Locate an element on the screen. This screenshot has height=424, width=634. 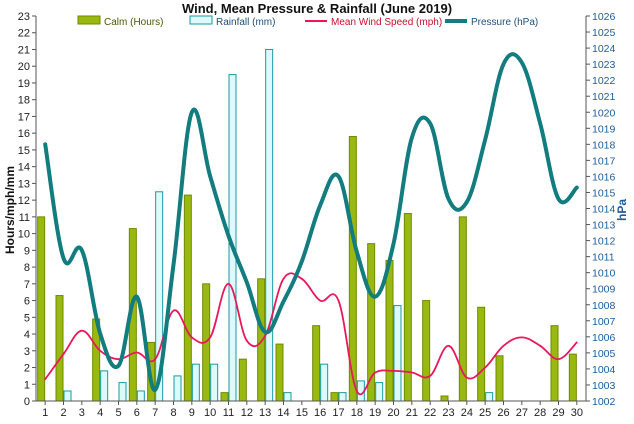
legend-label: Mean Wind Speed (mph) is located at coordinates (386, 22).